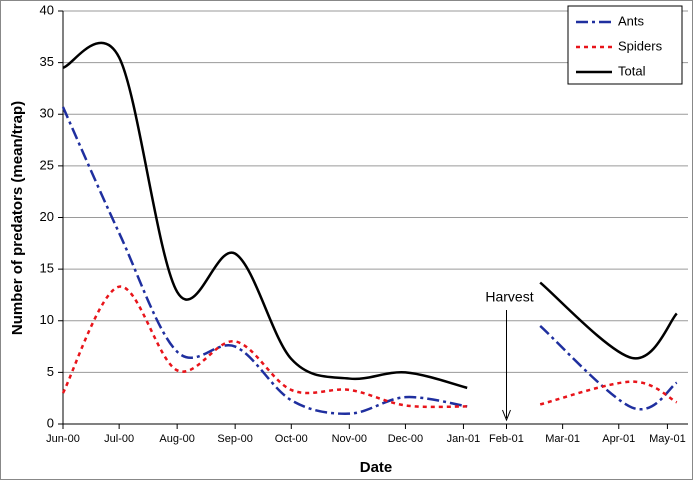  I want to click on annotation-label: Harvest, so click(509, 297).